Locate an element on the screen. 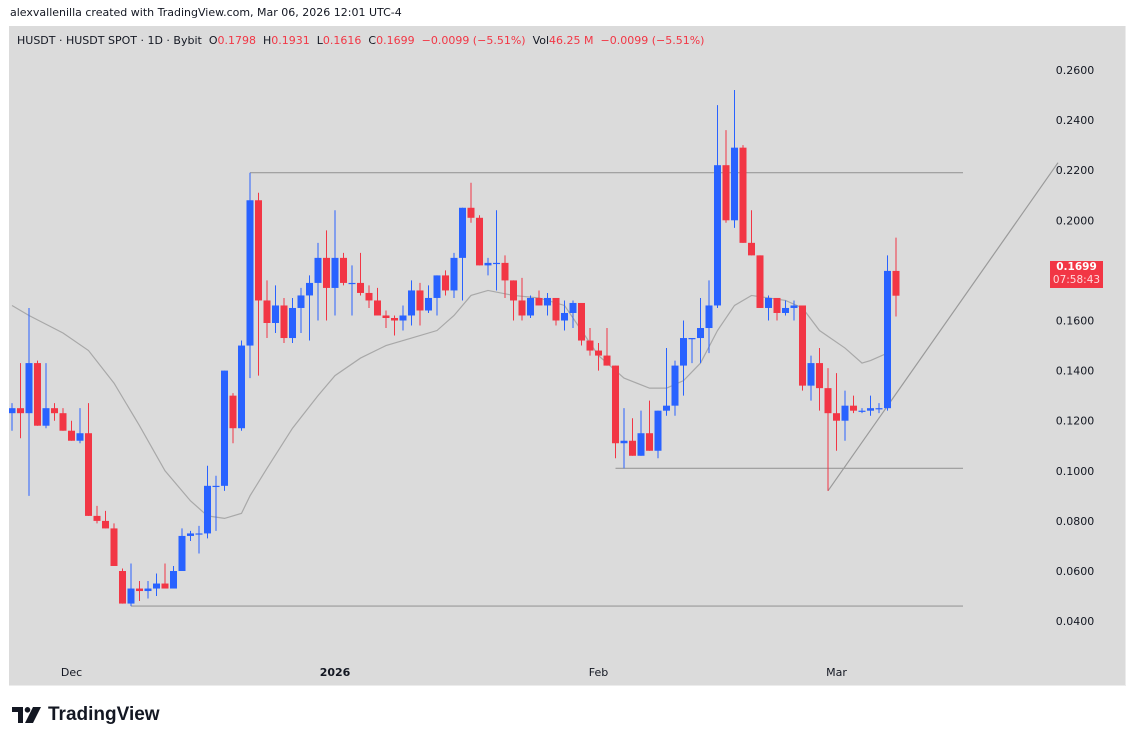 This screenshot has width=1135, height=745. tradingview-logo: TradingView is located at coordinates (86, 715).